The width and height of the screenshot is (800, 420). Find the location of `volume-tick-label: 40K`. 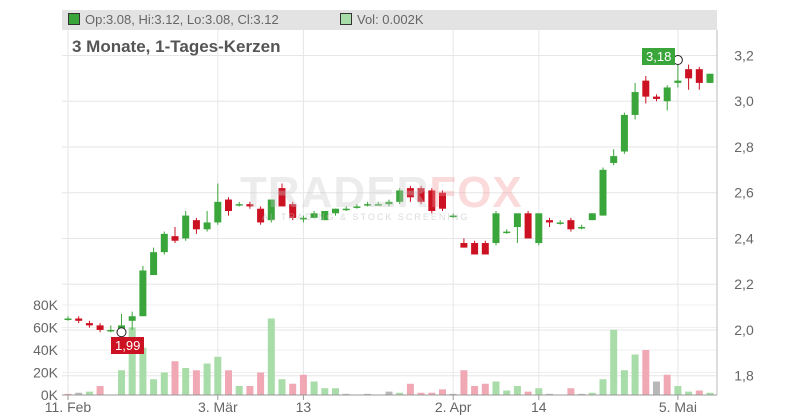

volume-tick-label: 40K is located at coordinates (46, 350).